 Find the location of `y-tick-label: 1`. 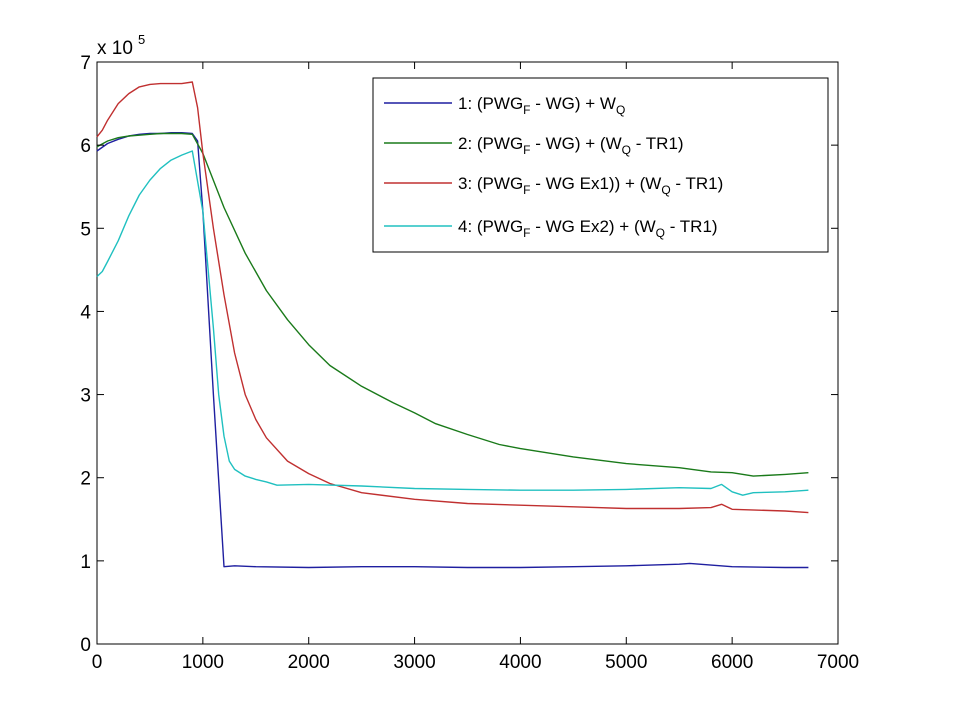

y-tick-label: 1 is located at coordinates (85, 562).